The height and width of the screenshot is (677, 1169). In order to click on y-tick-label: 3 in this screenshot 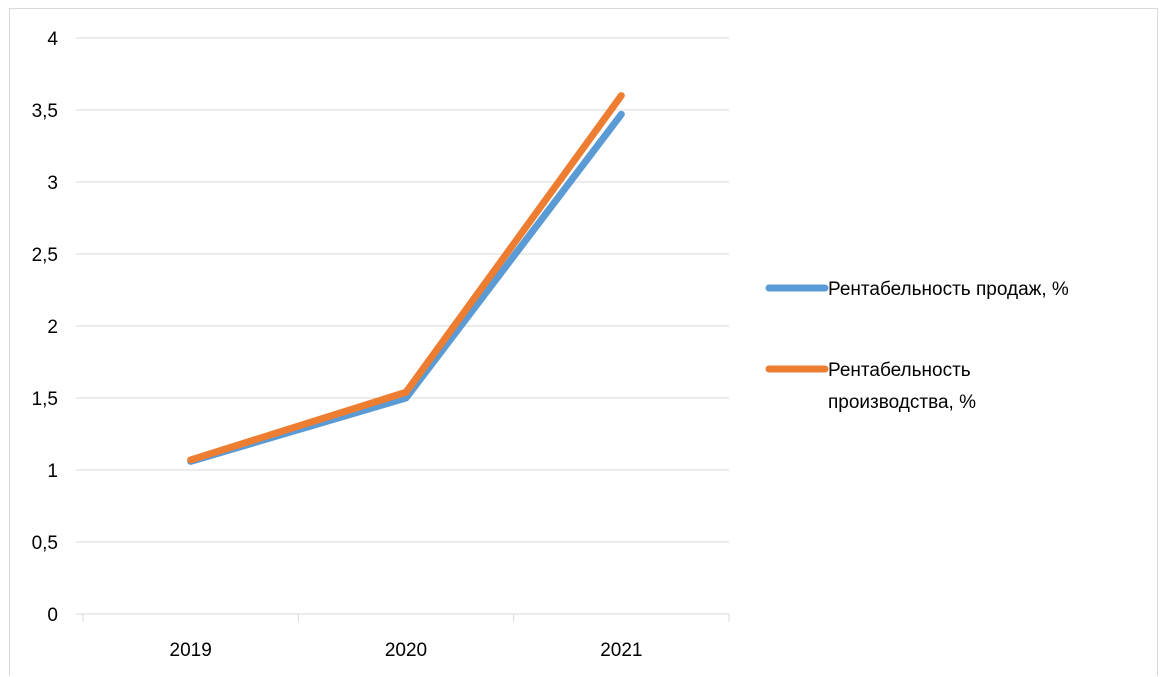, I will do `click(52, 183)`.